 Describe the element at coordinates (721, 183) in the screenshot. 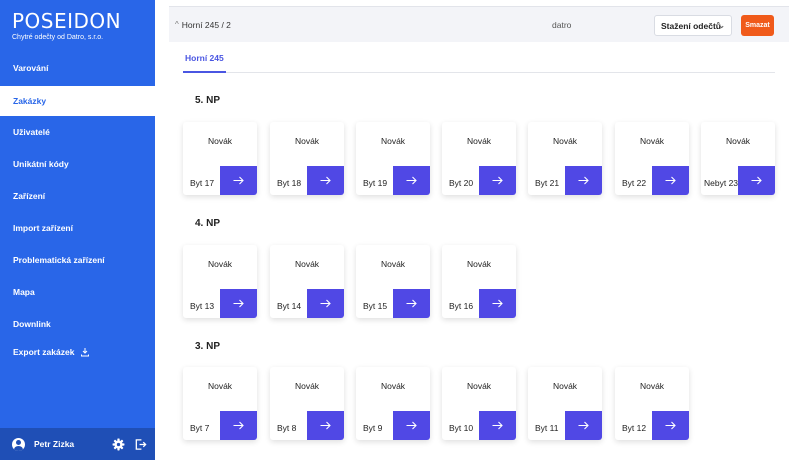

I see `unit-label: Nebyt 23` at that location.